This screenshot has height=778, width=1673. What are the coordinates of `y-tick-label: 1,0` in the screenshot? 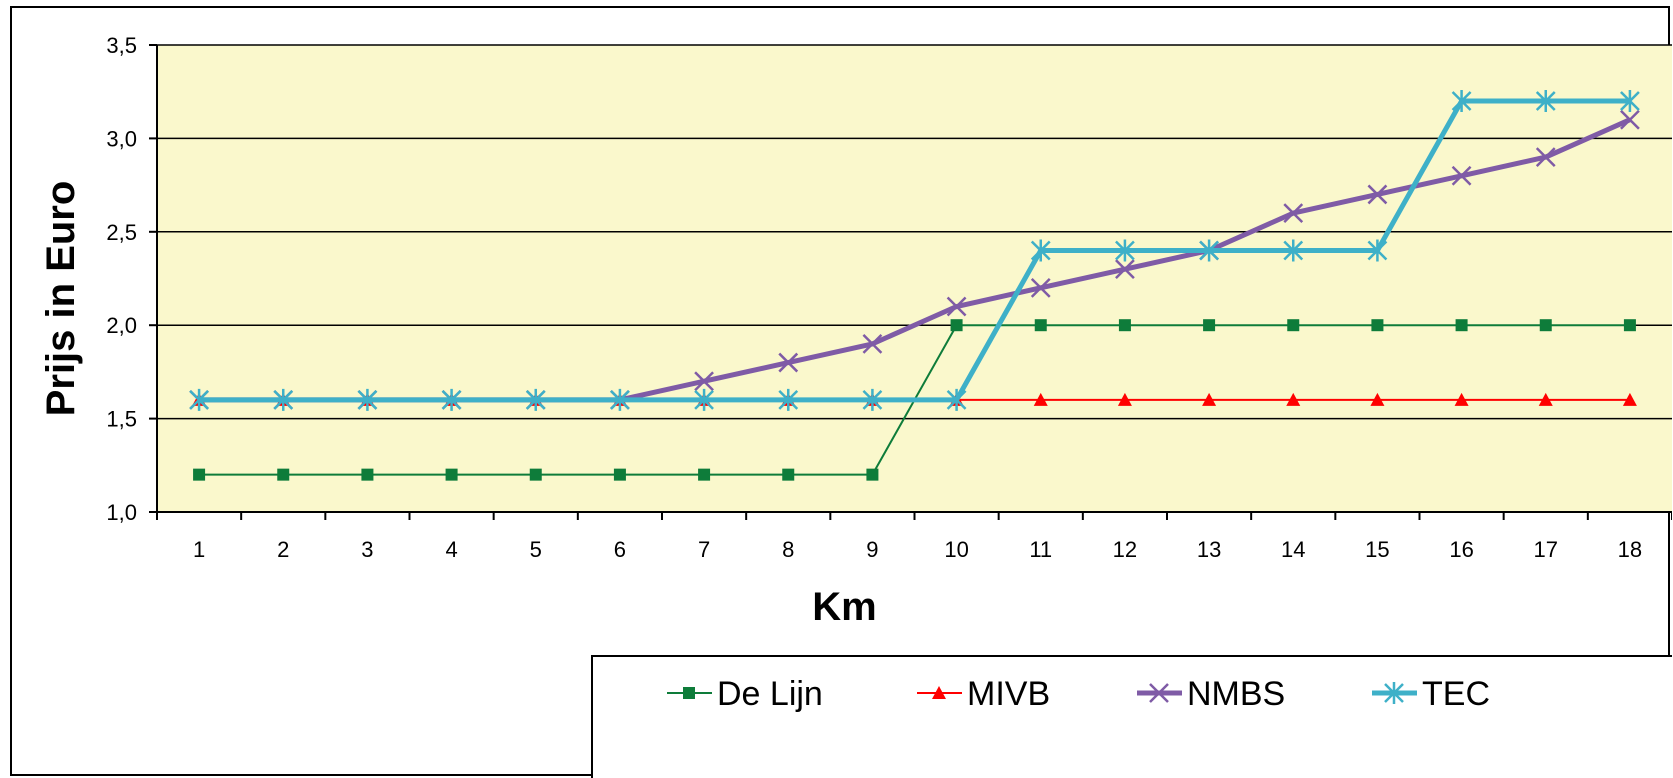 It's located at (121, 512).